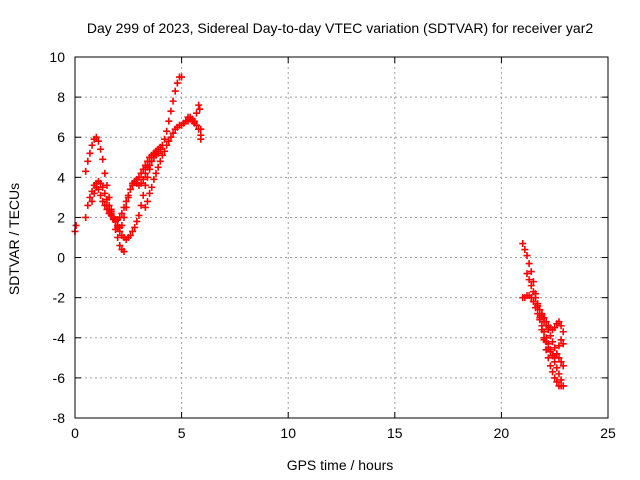 This screenshot has height=480, width=640. Describe the element at coordinates (395, 433) in the screenshot. I see `x-tick-label: 15` at that location.